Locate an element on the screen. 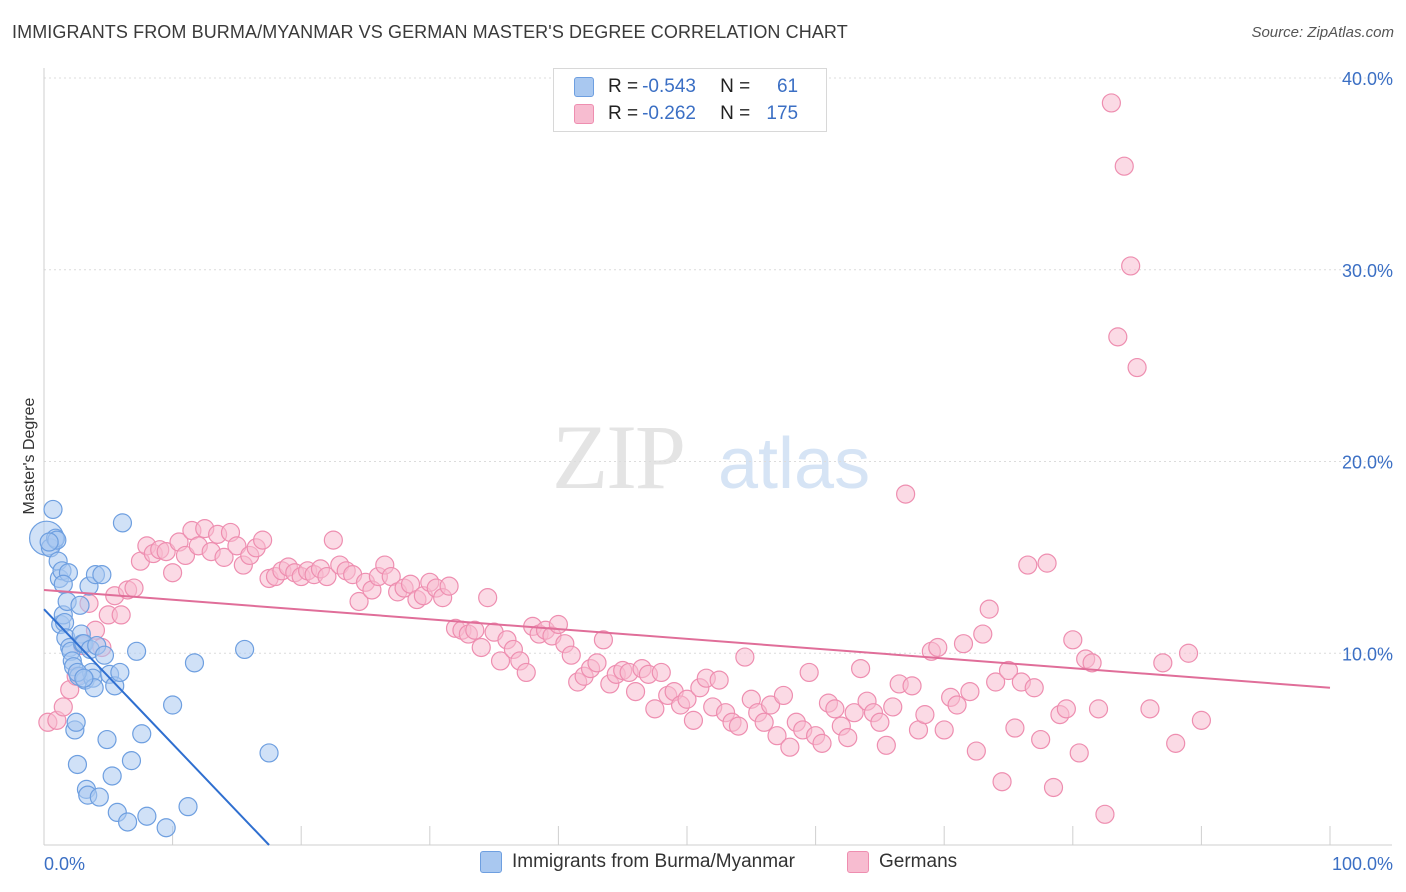 The image size is (1406, 892). watermark-atlas: atlas is located at coordinates (794, 464).